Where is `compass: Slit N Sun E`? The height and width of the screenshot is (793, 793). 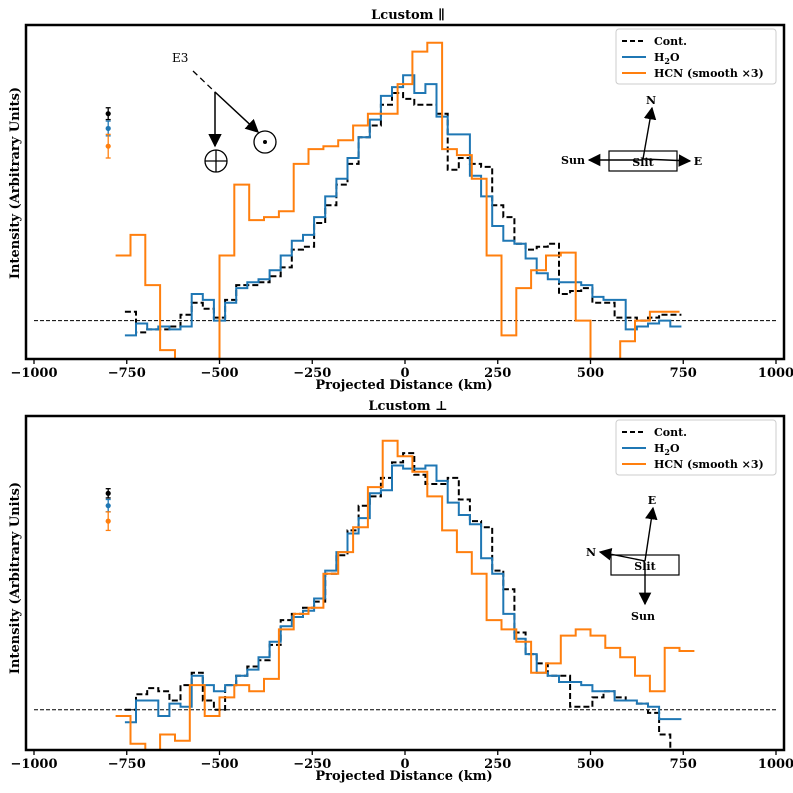 compass: Slit N Sun E is located at coordinates (631, 133).